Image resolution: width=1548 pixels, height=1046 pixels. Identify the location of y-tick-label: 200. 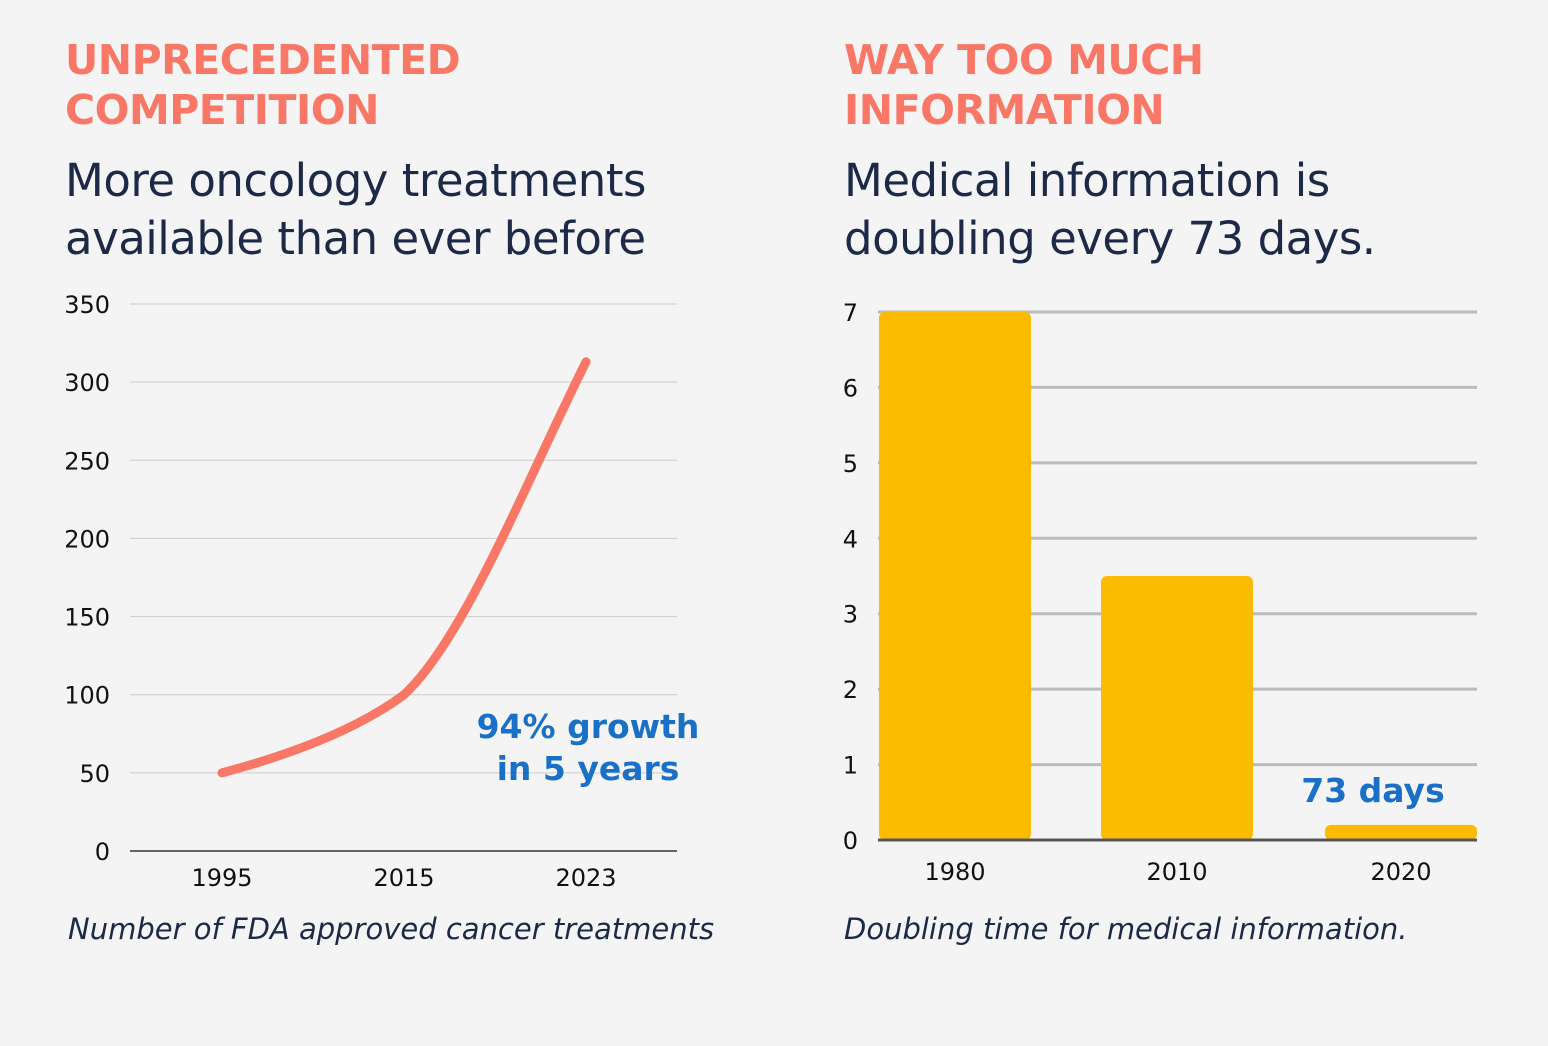
(87, 539).